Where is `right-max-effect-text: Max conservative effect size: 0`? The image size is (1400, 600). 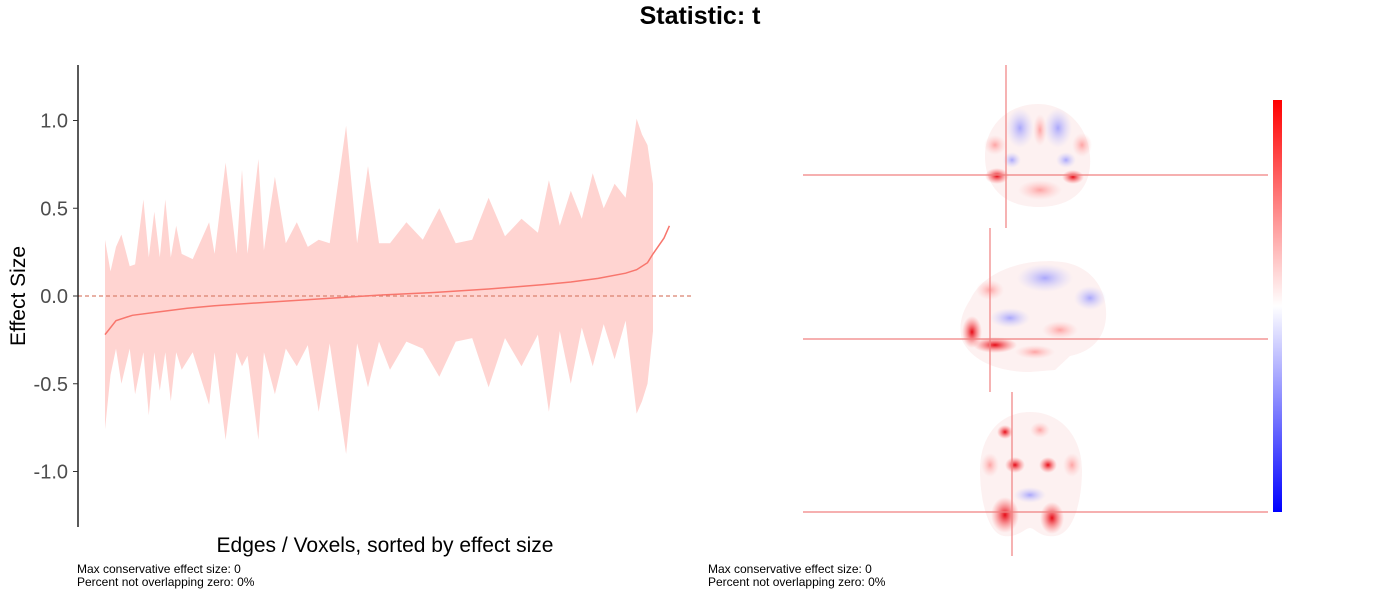 right-max-effect-text: Max conservative effect size: 0 is located at coordinates (790, 569).